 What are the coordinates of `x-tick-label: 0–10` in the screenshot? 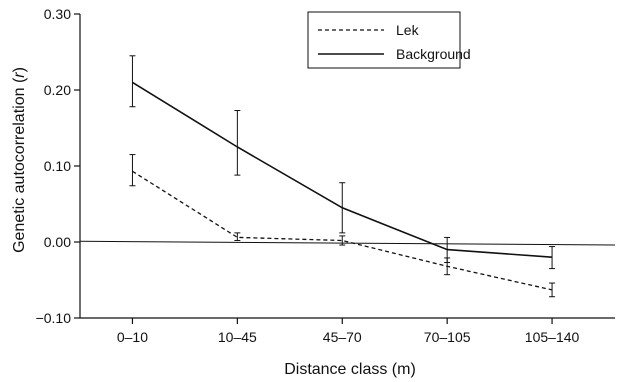 It's located at (132, 337).